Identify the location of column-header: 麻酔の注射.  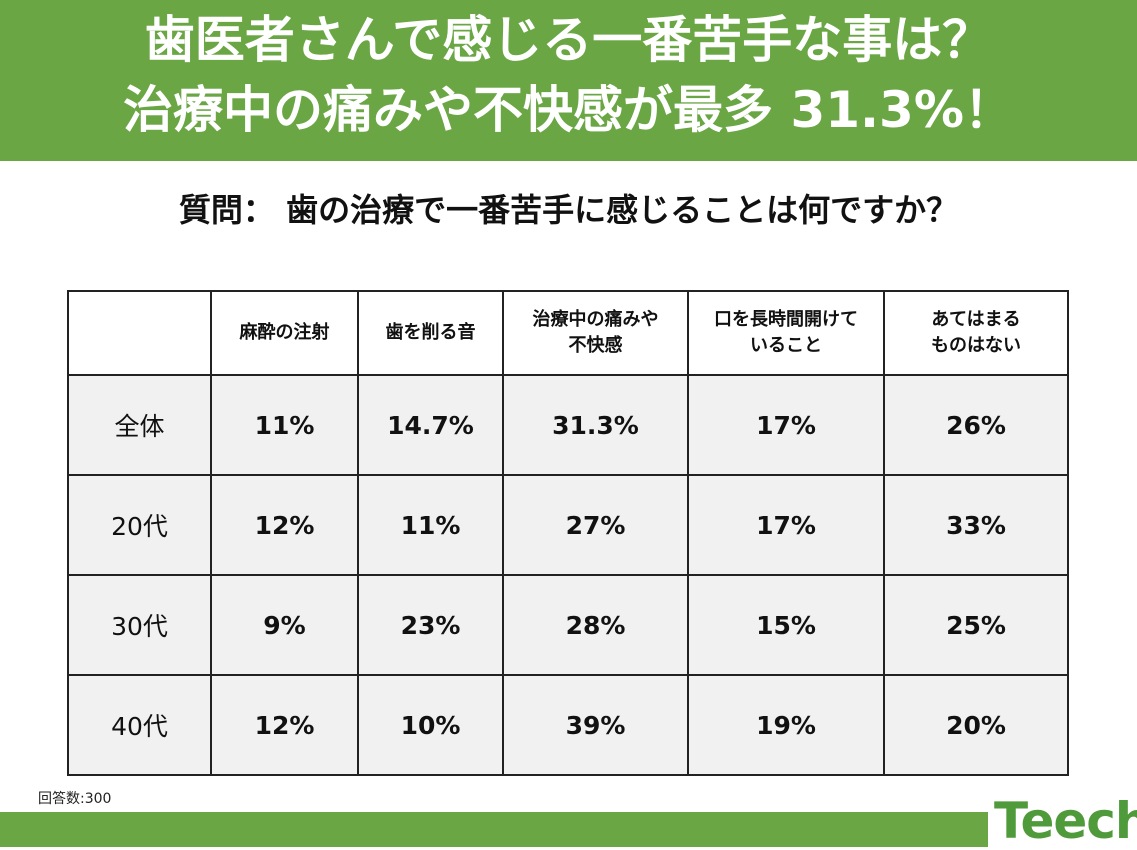
(284, 333).